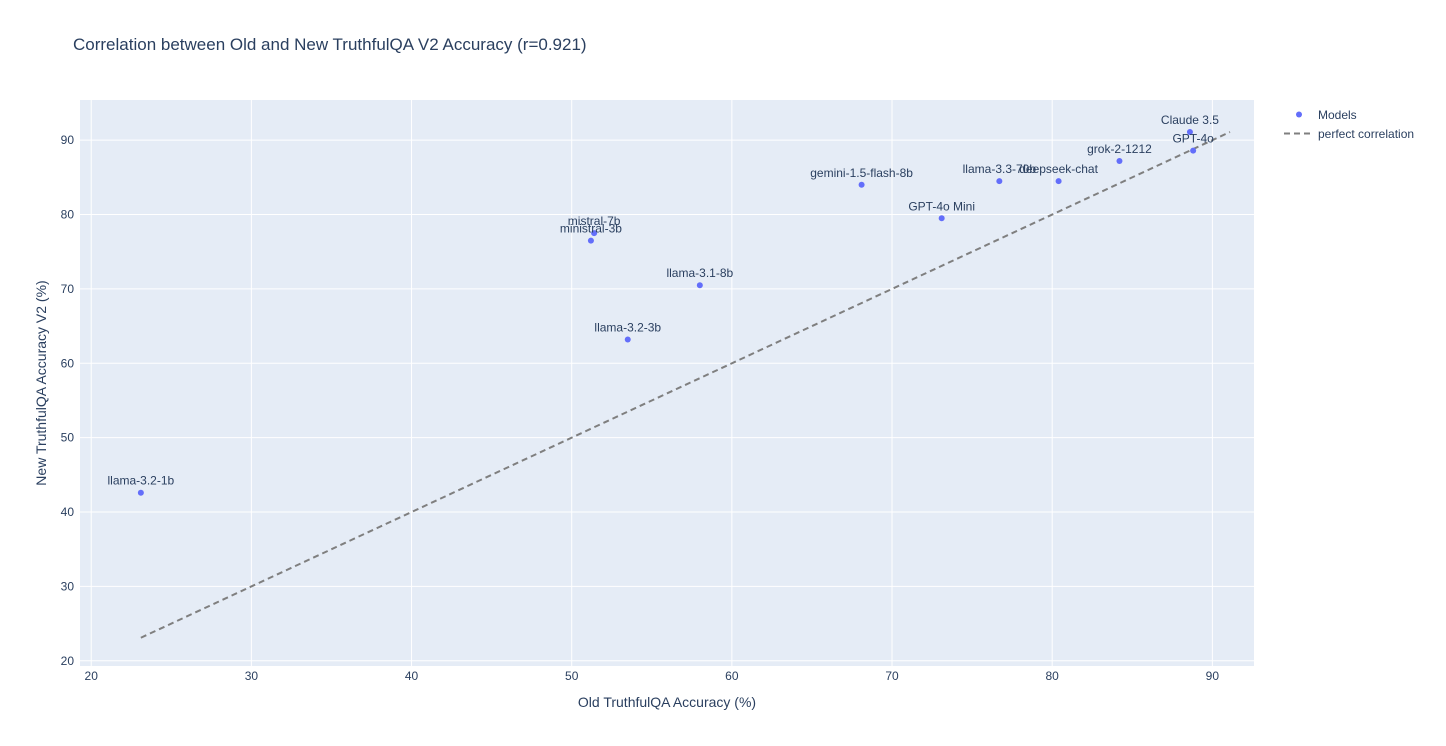  Describe the element at coordinates (594, 221) in the screenshot. I see `data-point-label: mistral-7b` at that location.